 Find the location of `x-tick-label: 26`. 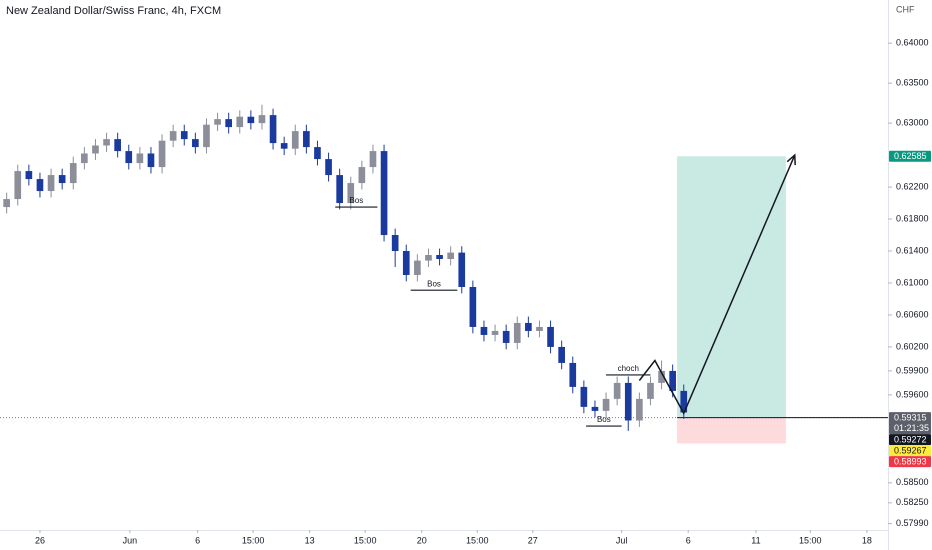

x-tick-label: 26 is located at coordinates (40, 540).